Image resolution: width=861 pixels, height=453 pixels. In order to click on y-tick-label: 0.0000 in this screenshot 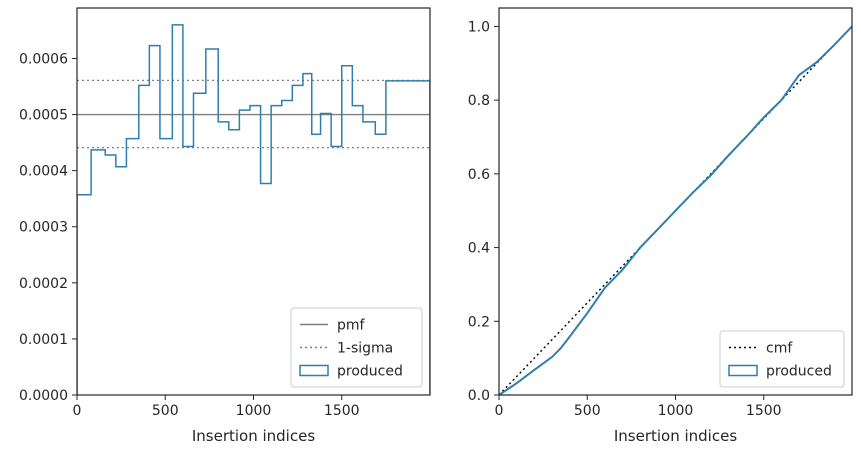, I will do `click(43, 396)`.